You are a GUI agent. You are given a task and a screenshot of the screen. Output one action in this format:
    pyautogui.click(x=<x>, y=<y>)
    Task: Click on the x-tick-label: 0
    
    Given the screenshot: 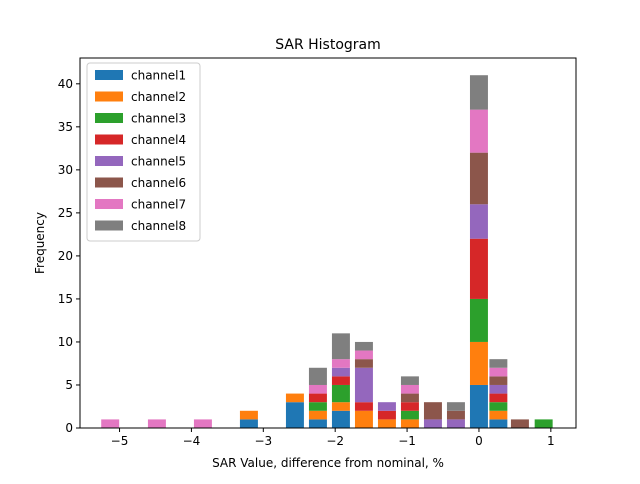 What is the action you would take?
    pyautogui.click(x=479, y=441)
    